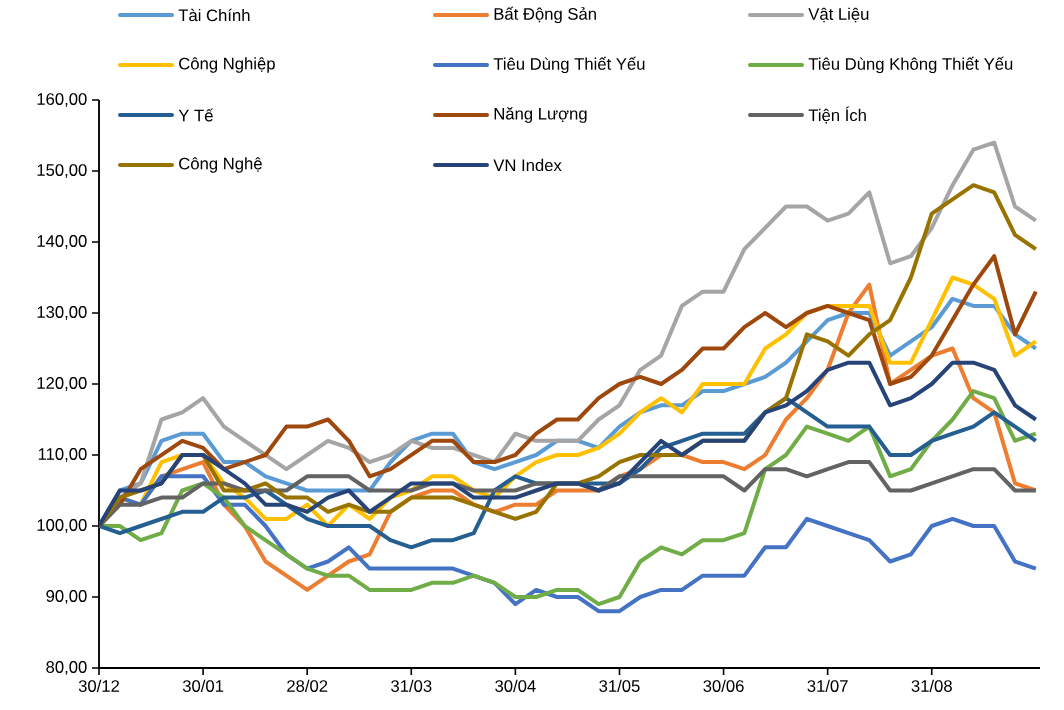  What do you see at coordinates (540, 115) in the screenshot?
I see `legend-label: Năng Lượng` at bounding box center [540, 115].